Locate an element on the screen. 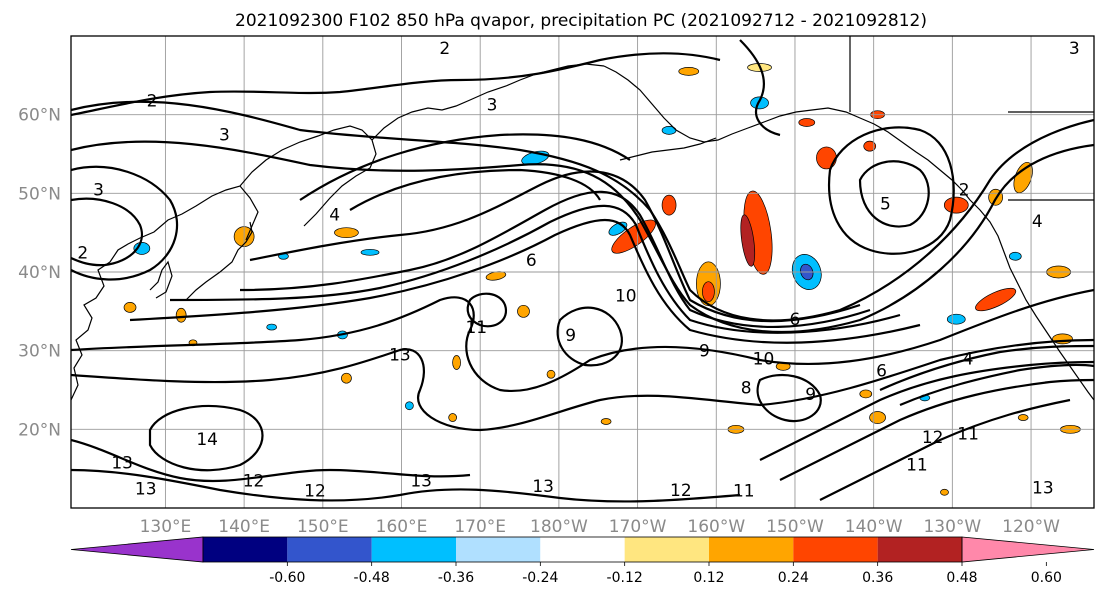 The height and width of the screenshot is (601, 1105). contour-label: 14 is located at coordinates (207, 440).